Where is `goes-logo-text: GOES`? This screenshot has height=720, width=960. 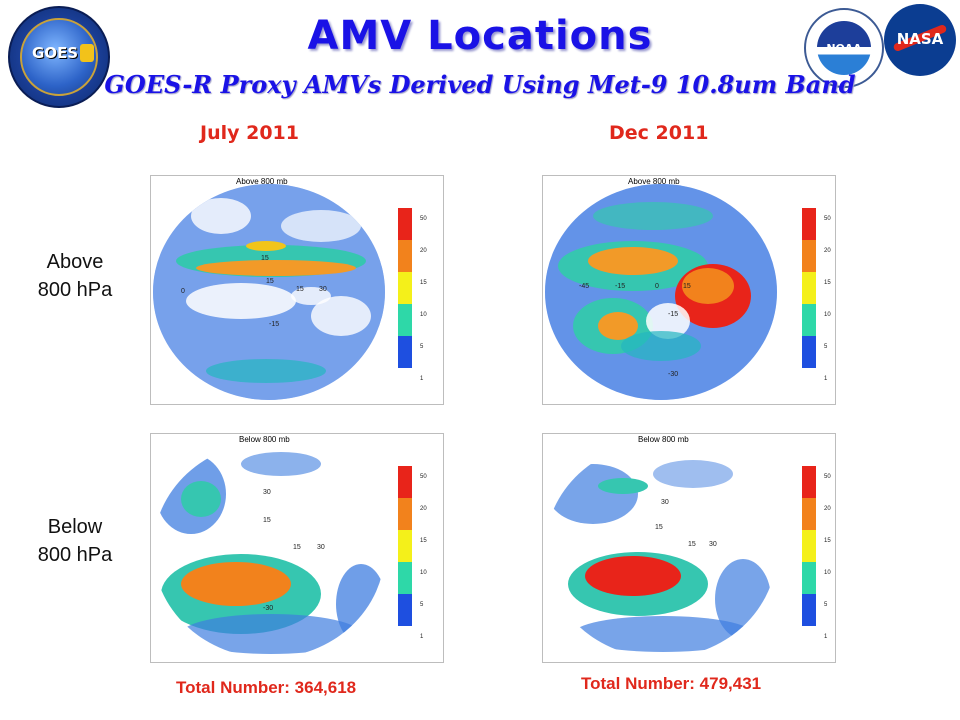
goes-logo-text: GOES is located at coordinates (55, 53).